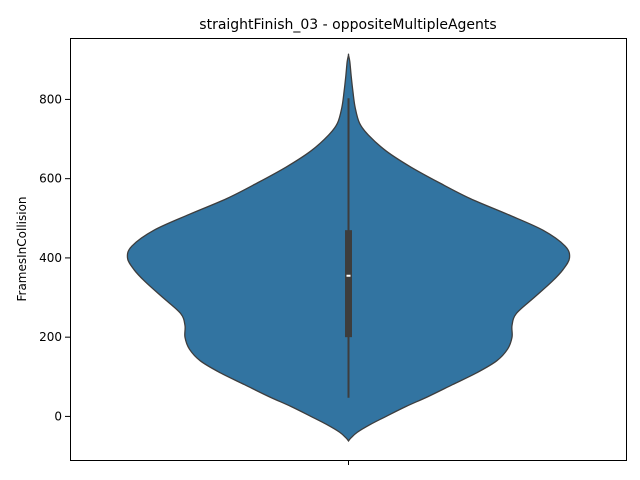 This screenshot has height=480, width=640. I want to click on y-tick-label: 400, so click(50, 258).